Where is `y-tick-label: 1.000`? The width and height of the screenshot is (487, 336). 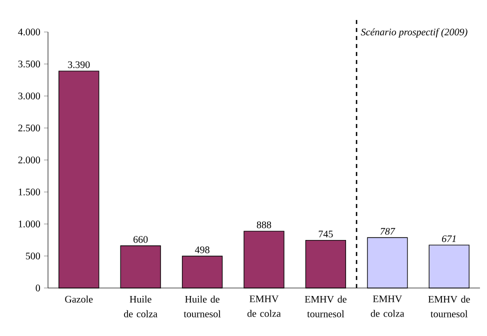
y-tick-label: 1.000 is located at coordinates (29, 224).